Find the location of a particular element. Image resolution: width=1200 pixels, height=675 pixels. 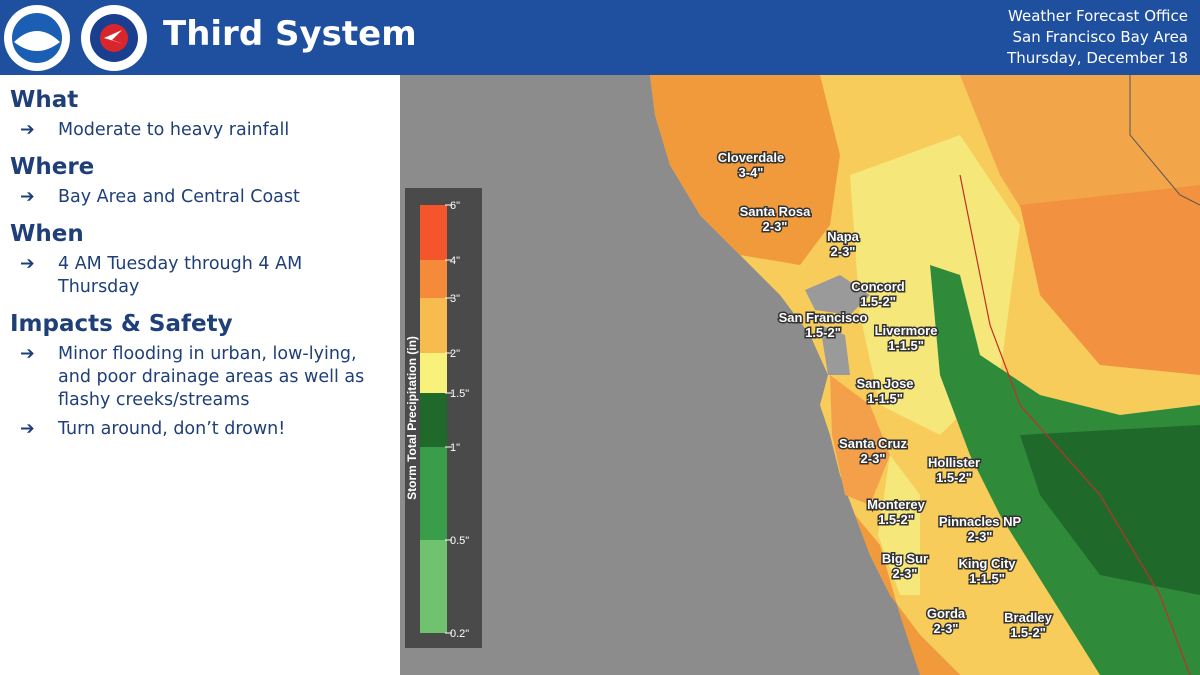

city-name: Santa Rosa is located at coordinates (776, 211).